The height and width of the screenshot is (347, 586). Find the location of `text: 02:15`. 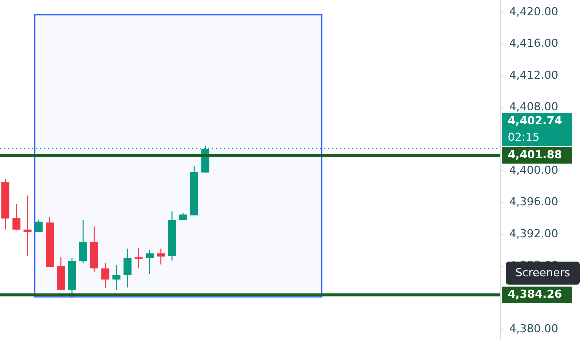

text: 02:15 is located at coordinates (524, 137).